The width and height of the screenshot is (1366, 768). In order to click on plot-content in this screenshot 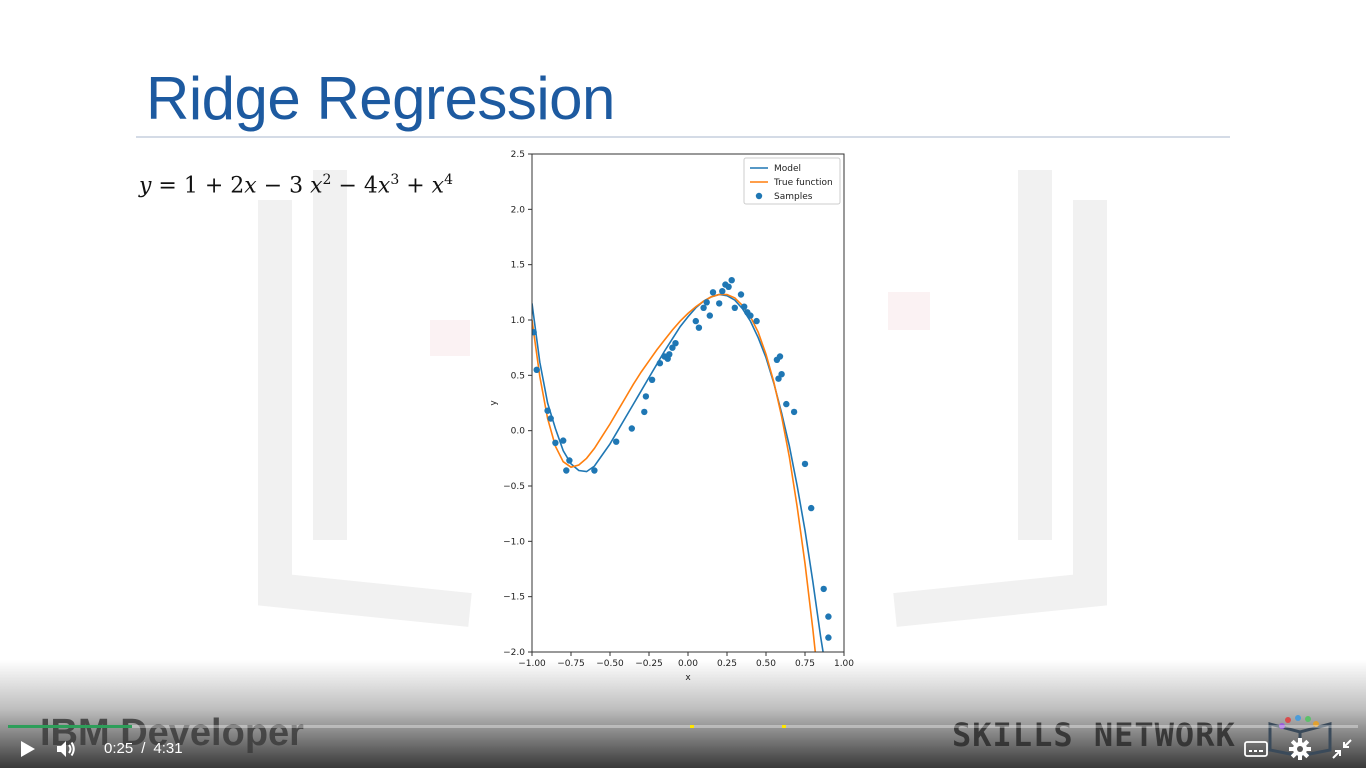, I will do `click(682, 464)`.